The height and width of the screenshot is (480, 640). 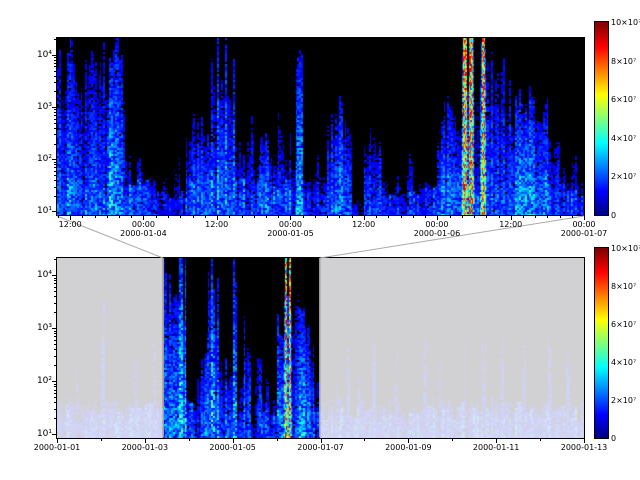 What do you see at coordinates (584, 447) in the screenshot?
I see `x-tick-label: 2000-01-13` at bounding box center [584, 447].